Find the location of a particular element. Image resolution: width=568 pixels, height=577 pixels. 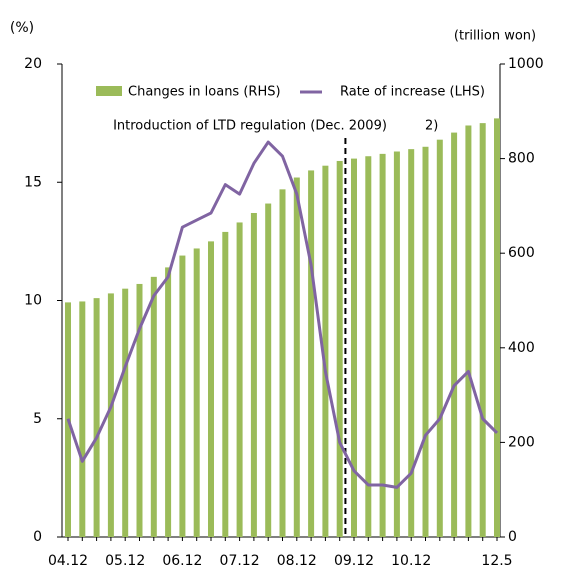

y-tick-label: 20 is located at coordinates (33, 64).